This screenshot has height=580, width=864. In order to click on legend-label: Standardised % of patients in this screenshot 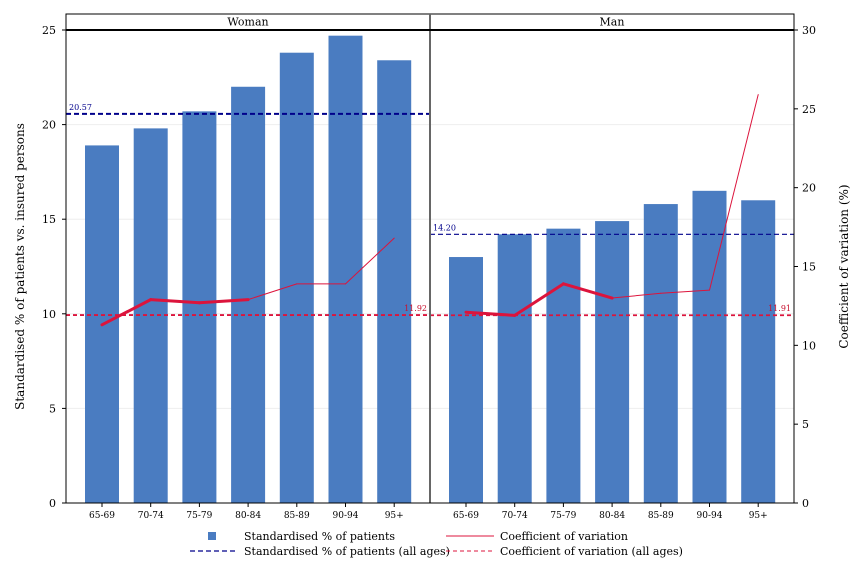, I will do `click(319, 536)`.